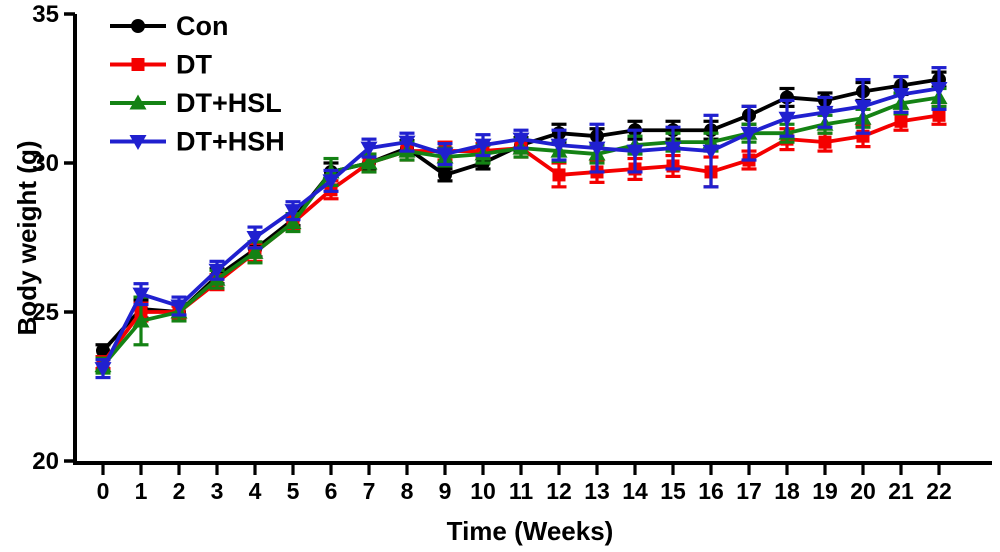 This screenshot has width=1000, height=552. What do you see at coordinates (169, 26) in the screenshot?
I see `legend-item-con: Con` at bounding box center [169, 26].